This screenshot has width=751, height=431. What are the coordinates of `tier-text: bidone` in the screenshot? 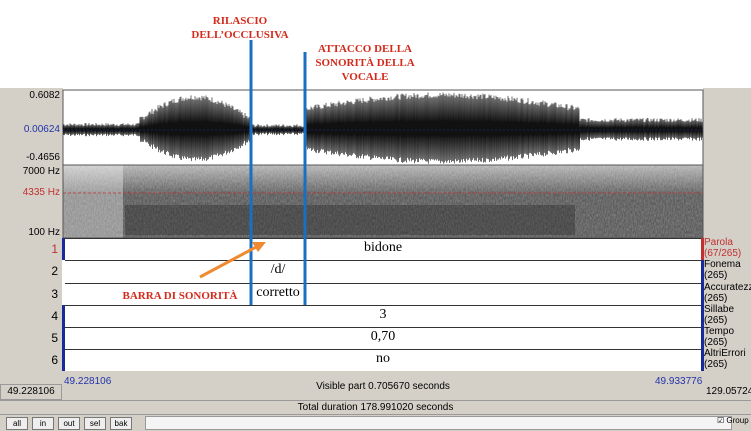 It's located at (383, 247).